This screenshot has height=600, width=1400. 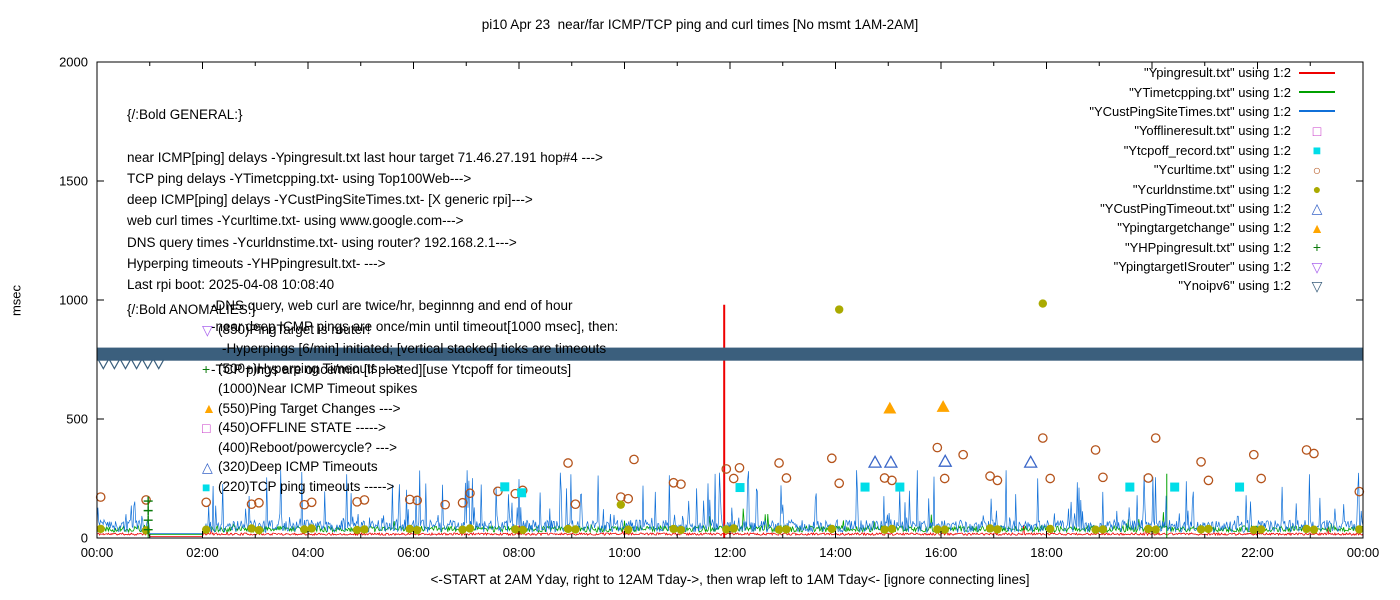 What do you see at coordinates (1317, 208) in the screenshot?
I see `legend-swatch-open-triangle-up-icon: △` at bounding box center [1317, 208].